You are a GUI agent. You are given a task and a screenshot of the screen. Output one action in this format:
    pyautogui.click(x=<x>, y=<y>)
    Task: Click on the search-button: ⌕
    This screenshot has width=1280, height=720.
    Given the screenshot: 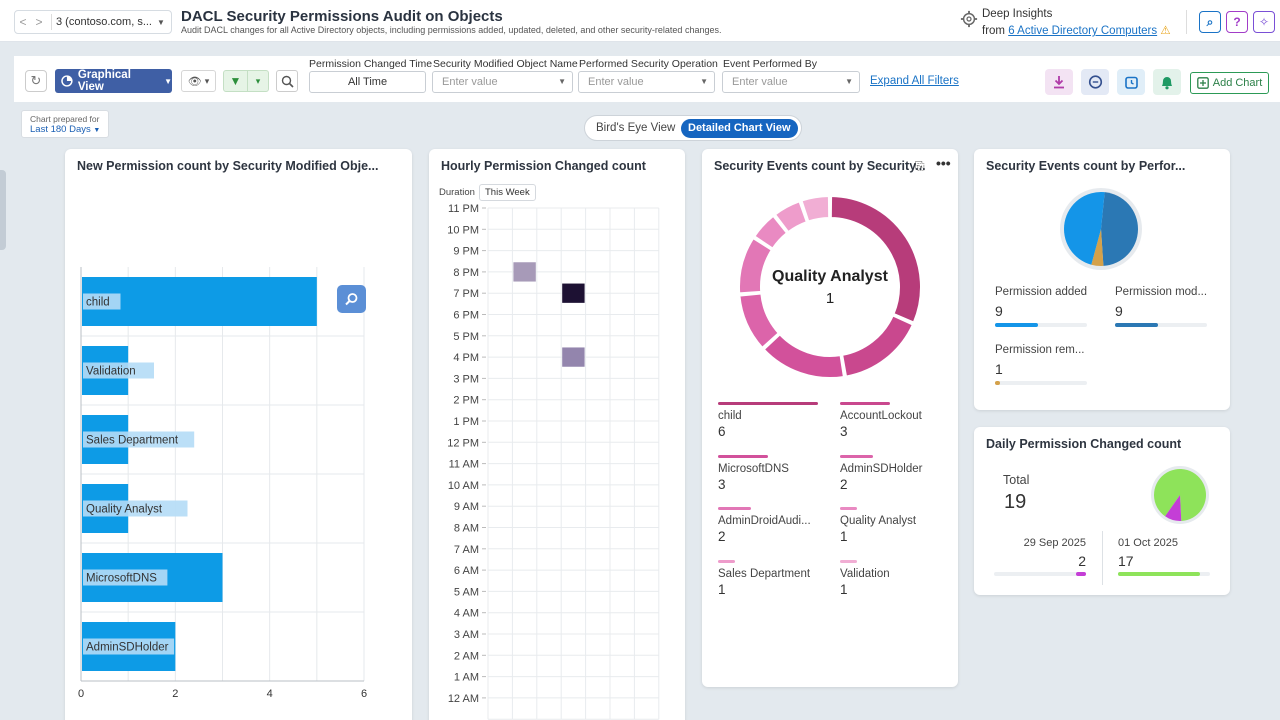 What is the action you would take?
    pyautogui.click(x=1210, y=22)
    